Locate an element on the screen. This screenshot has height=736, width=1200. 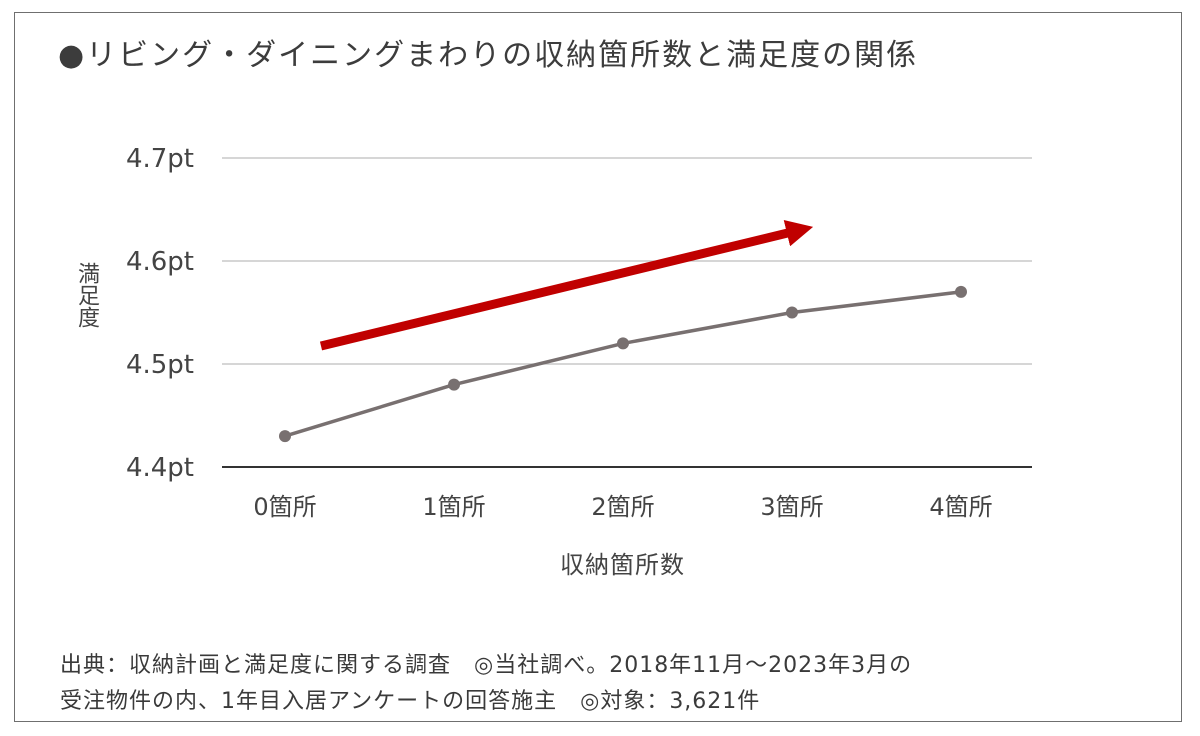
x-tick-label: 1箇所 is located at coordinates (453, 507).